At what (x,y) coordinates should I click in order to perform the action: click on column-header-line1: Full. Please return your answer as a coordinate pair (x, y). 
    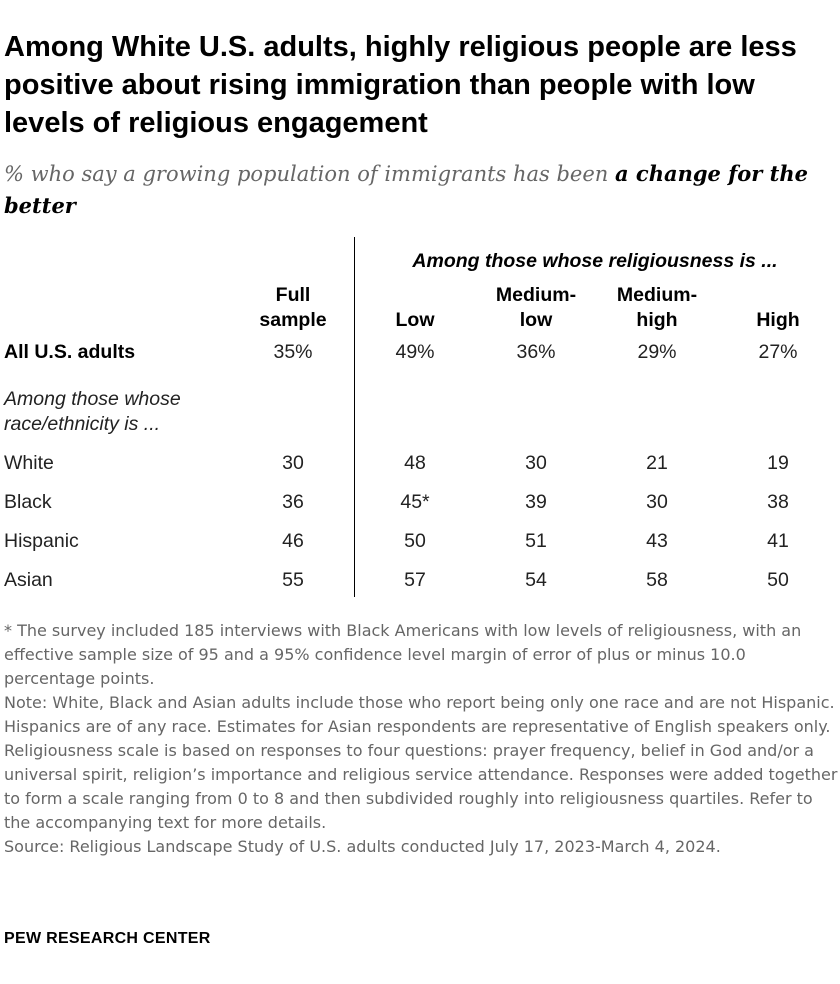
    Looking at the image, I should click on (293, 295).